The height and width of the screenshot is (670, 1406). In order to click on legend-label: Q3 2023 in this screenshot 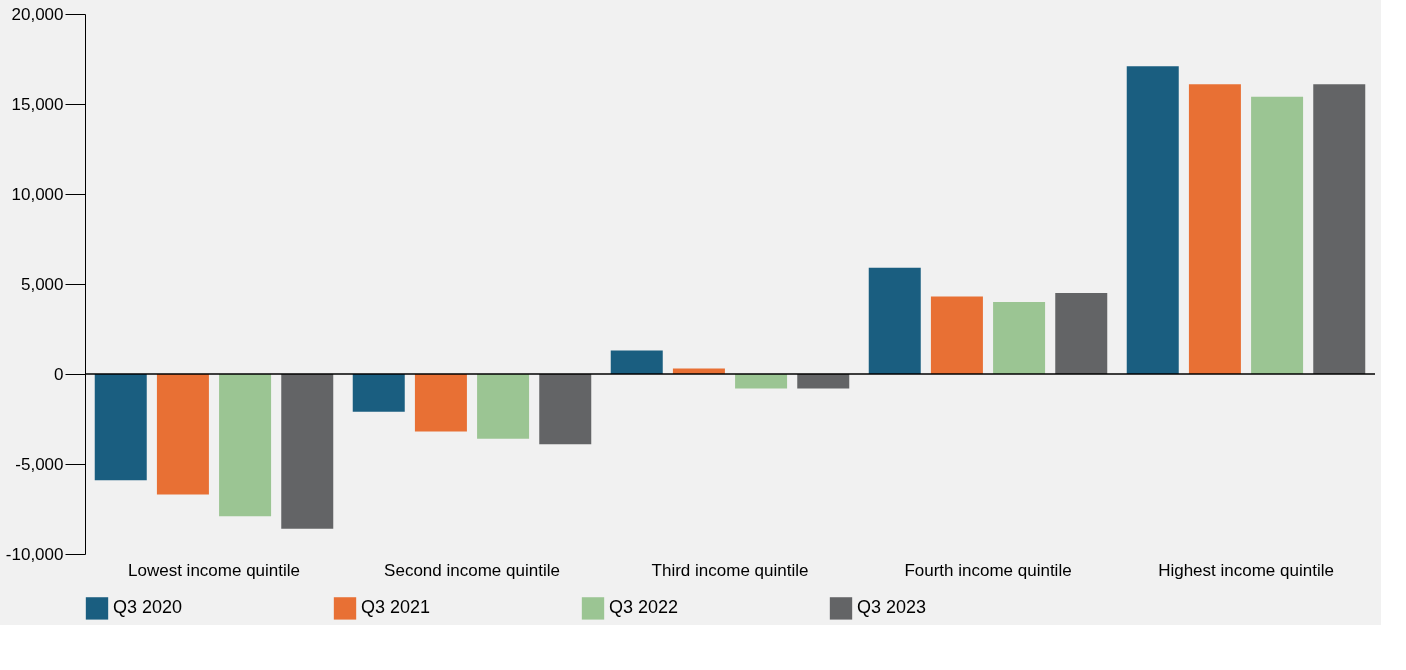, I will do `click(892, 607)`.